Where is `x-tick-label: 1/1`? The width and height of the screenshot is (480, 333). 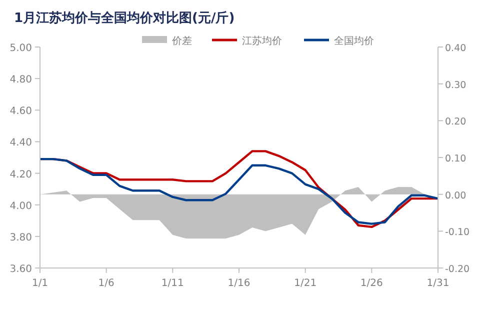
x-tick-label: 1/1 is located at coordinates (40, 283).